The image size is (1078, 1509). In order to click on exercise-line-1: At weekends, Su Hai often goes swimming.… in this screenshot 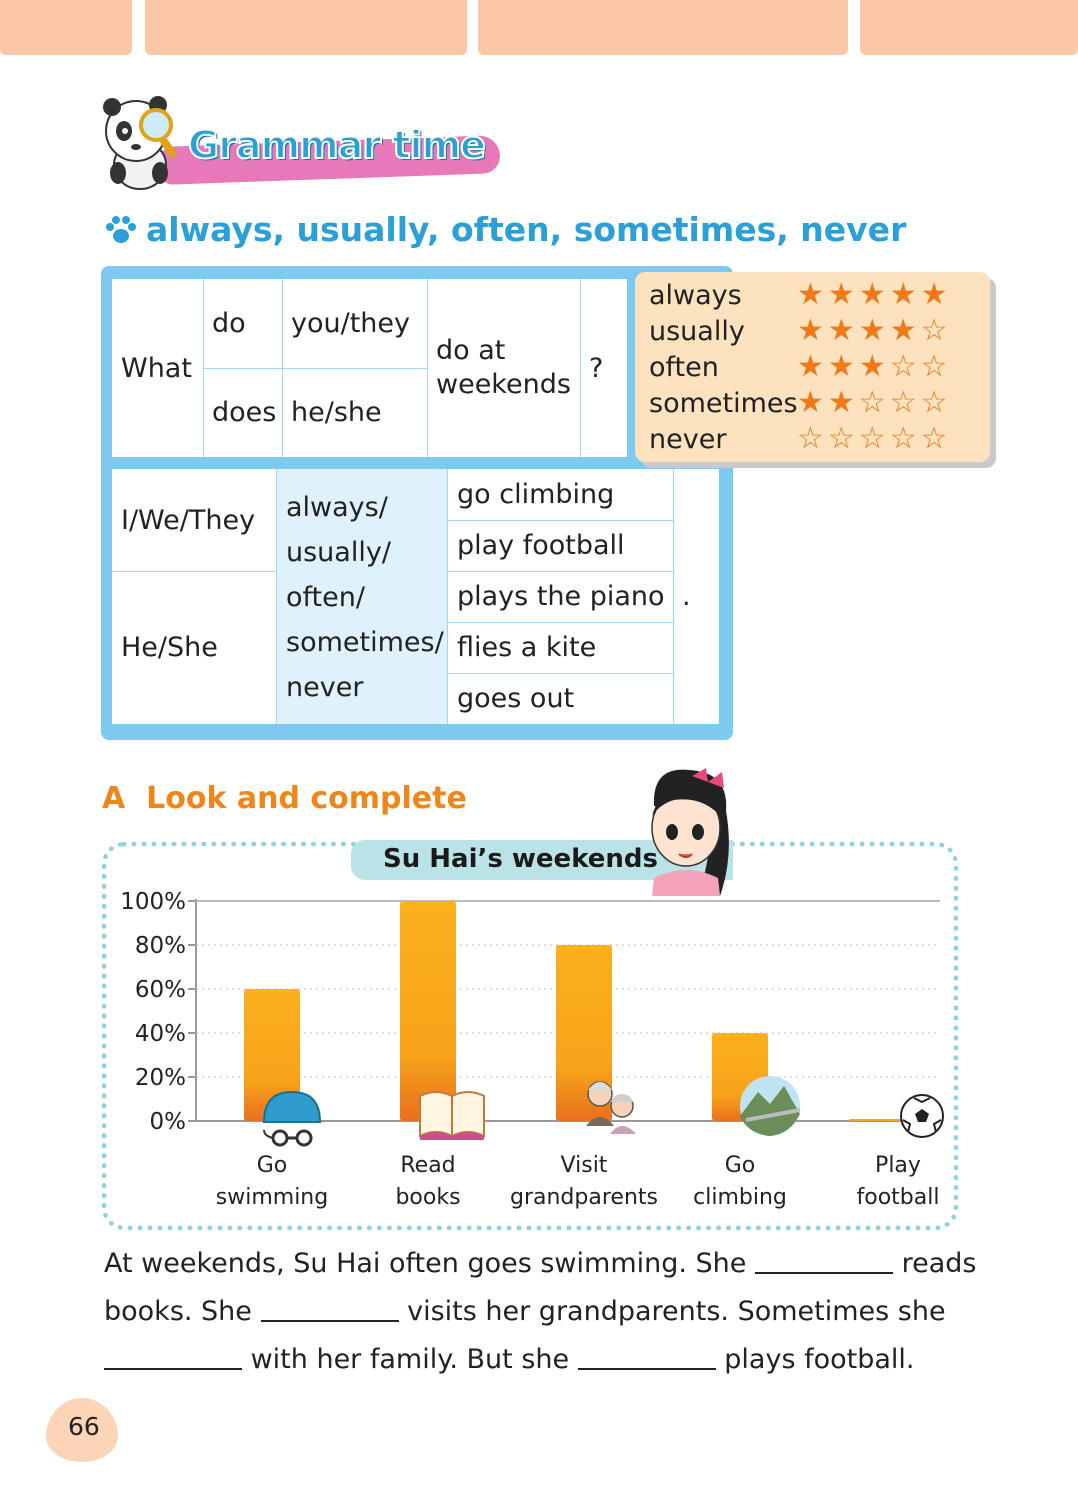, I will do `click(540, 1263)`.